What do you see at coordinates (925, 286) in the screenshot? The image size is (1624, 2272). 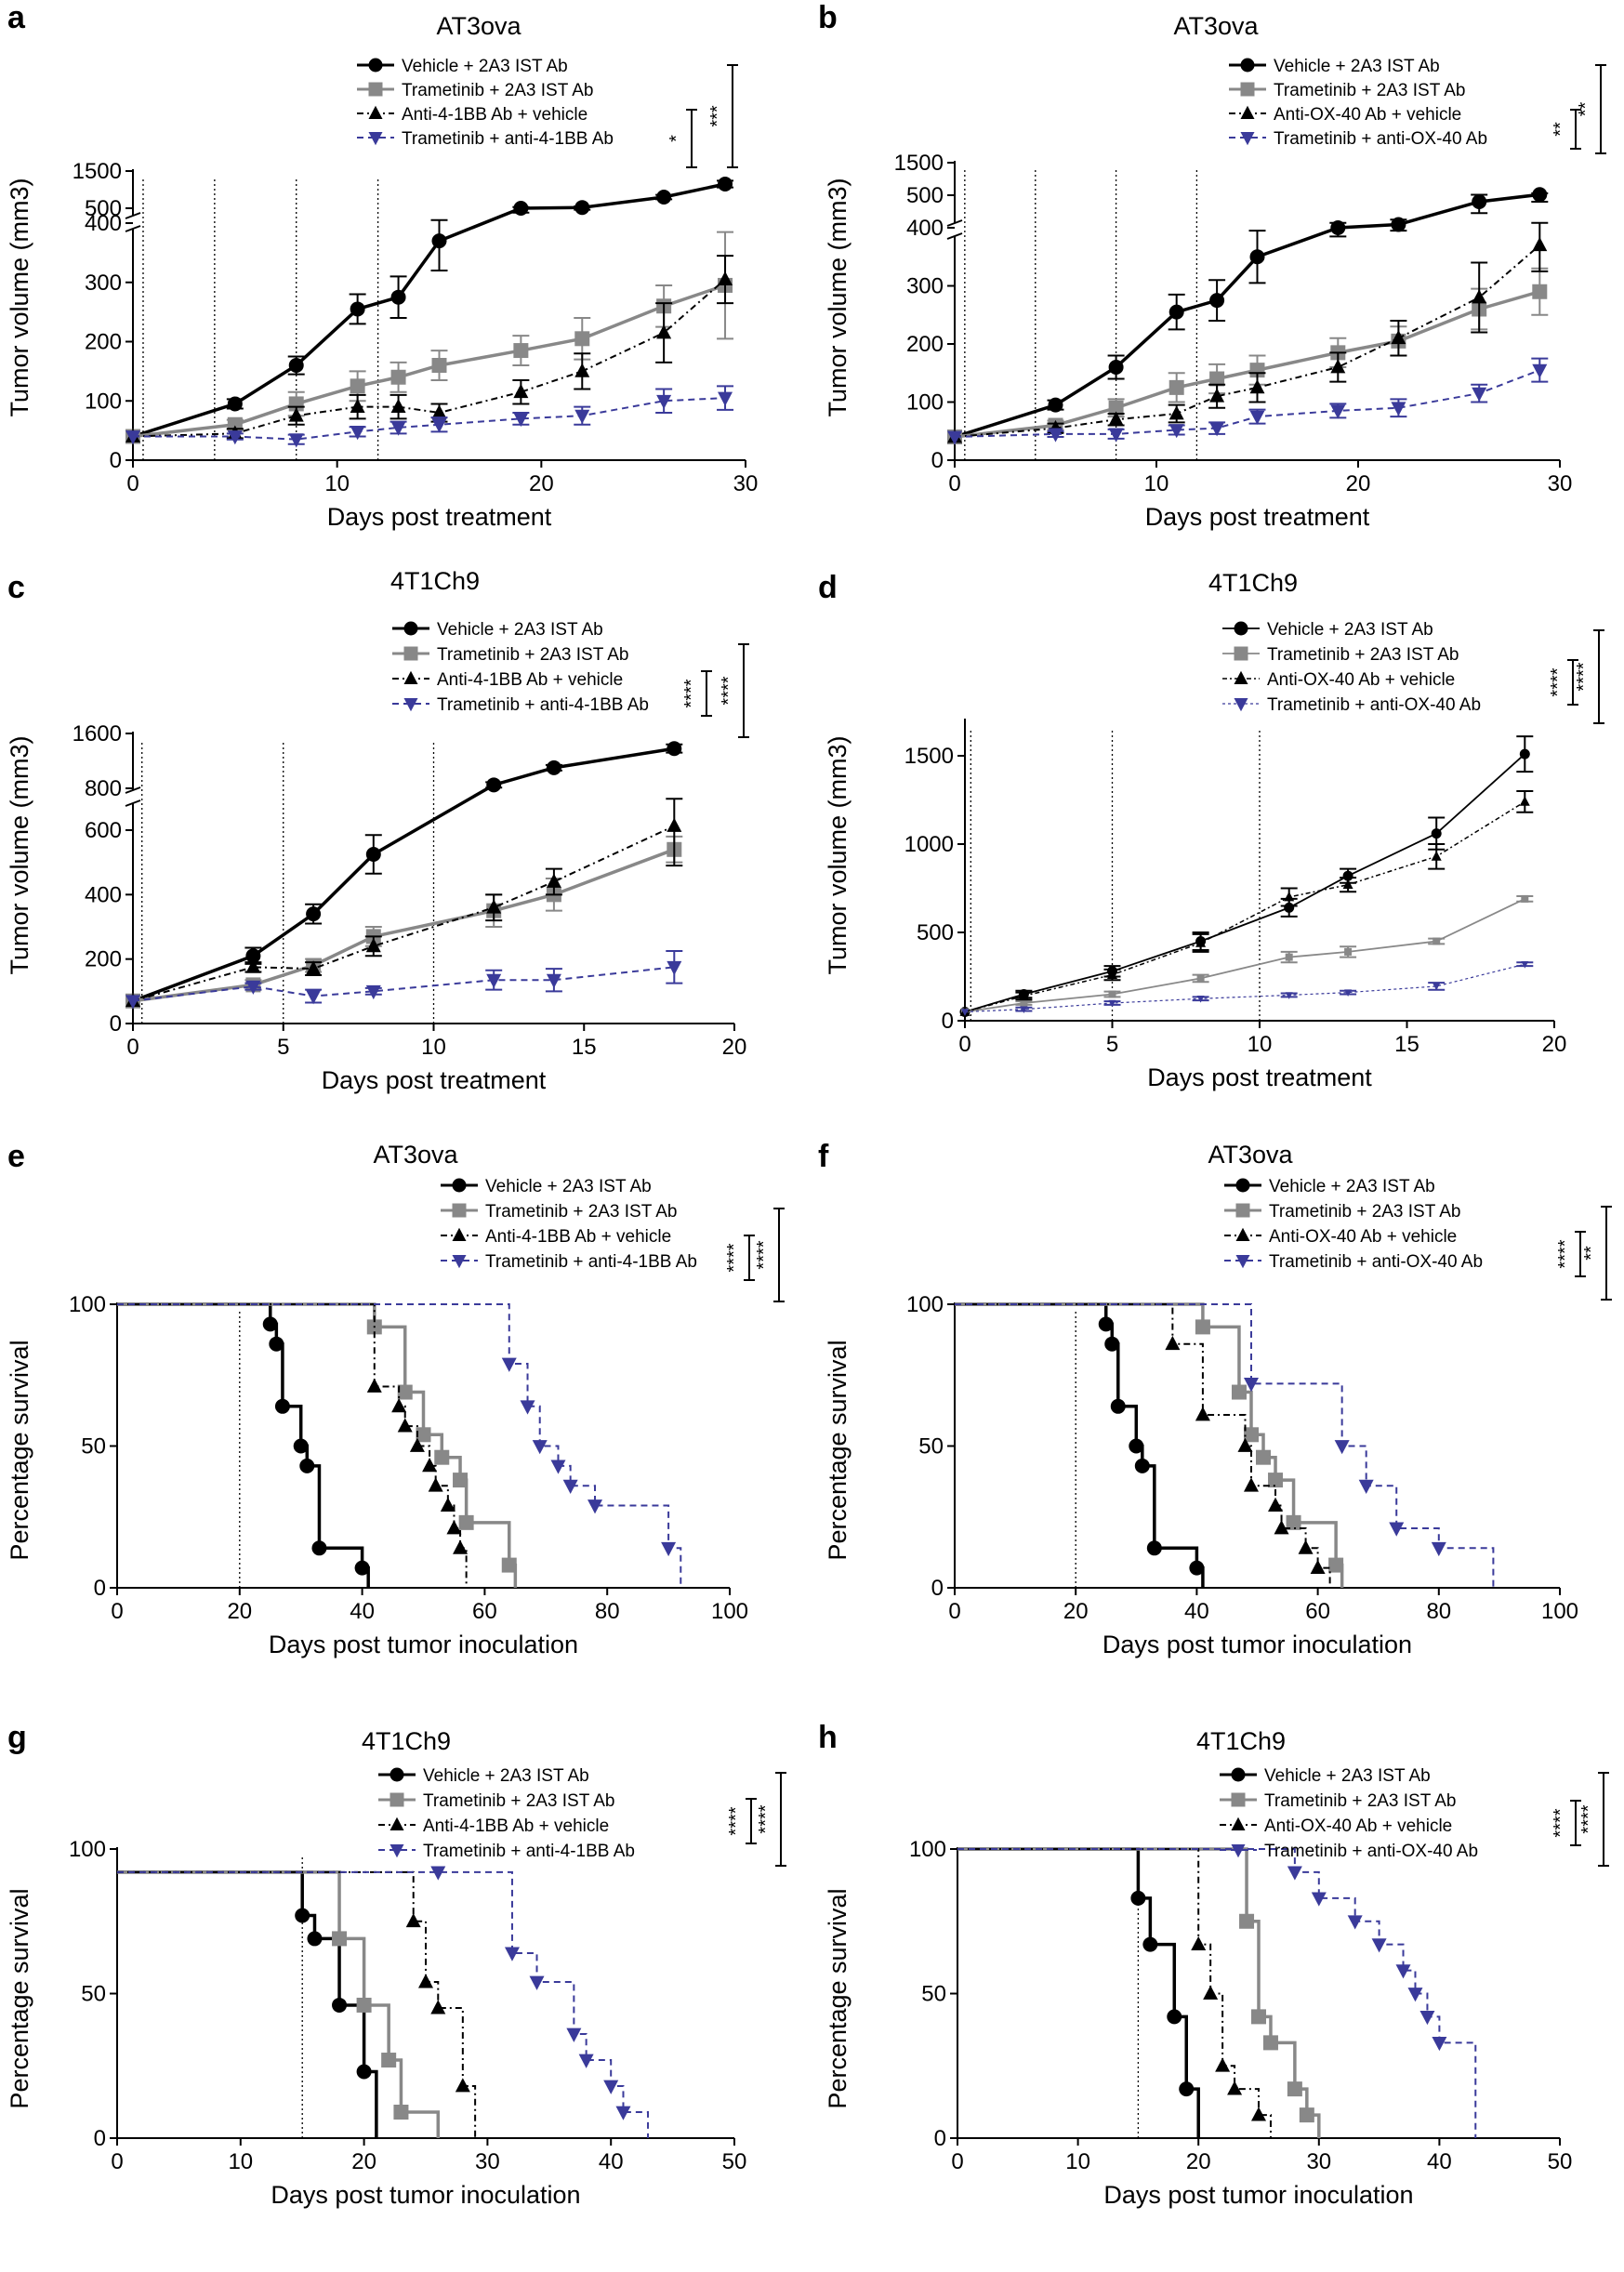 I see `y-tick-label: 300` at bounding box center [925, 286].